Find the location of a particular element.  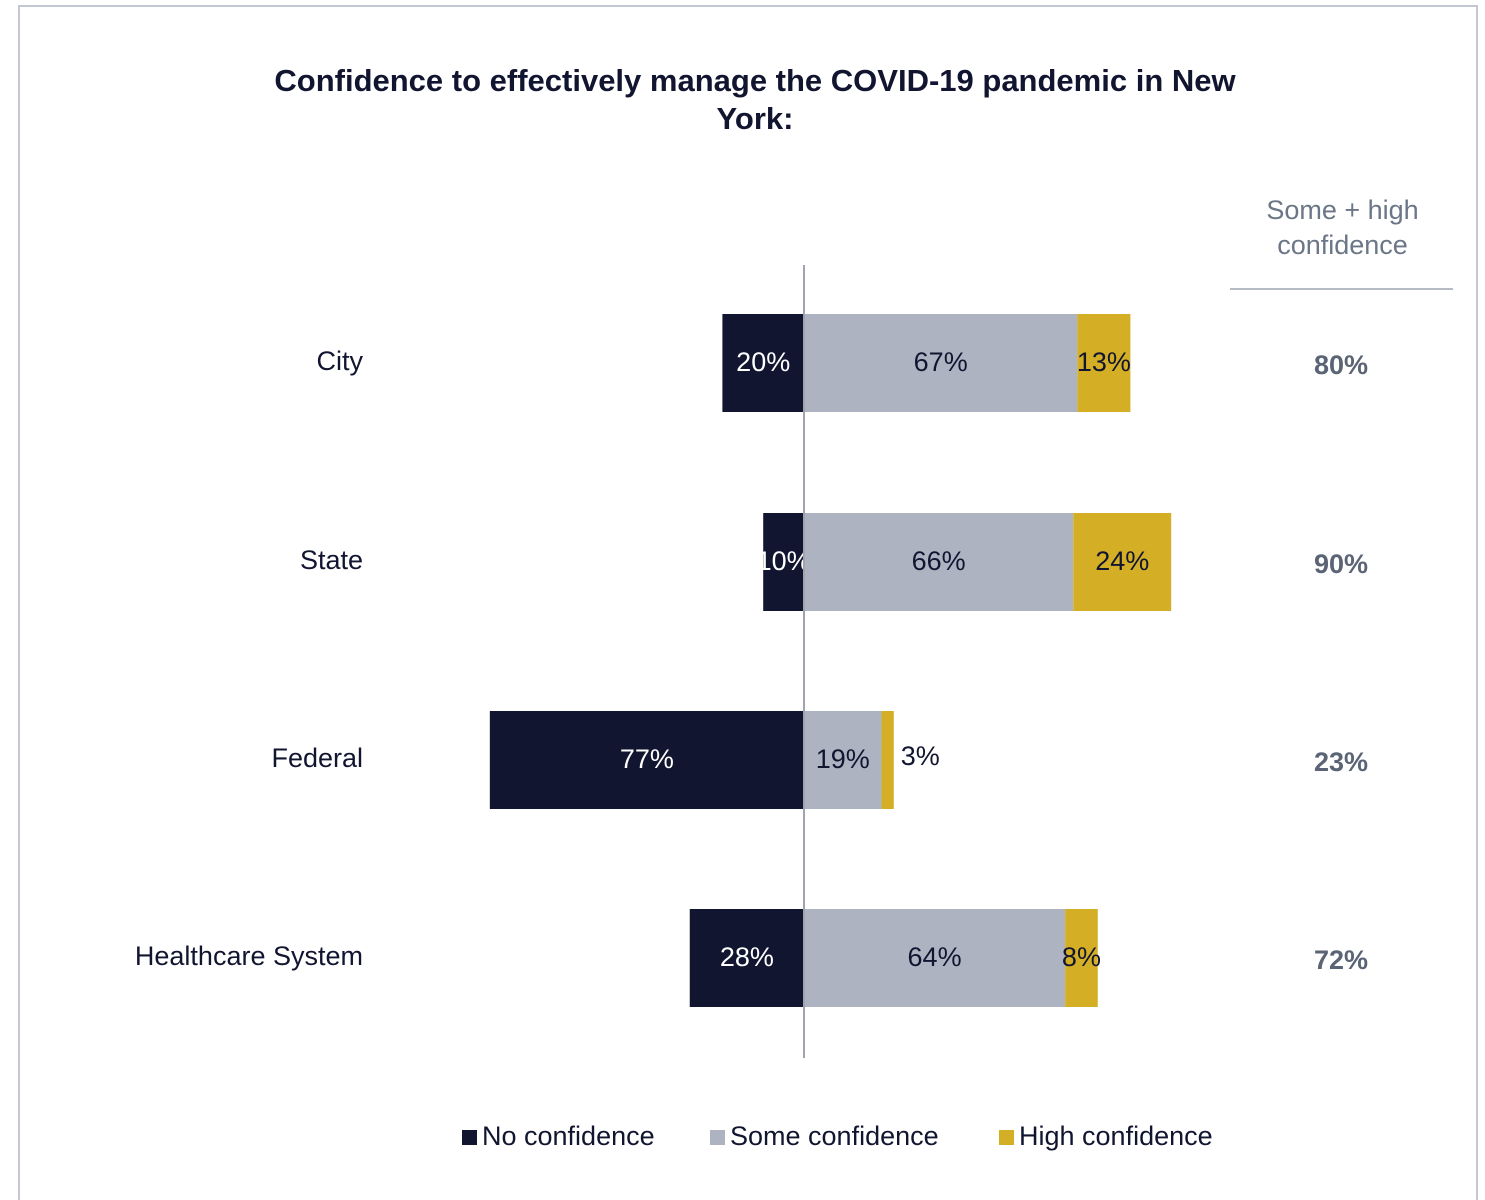

data-label: 64% is located at coordinates (935, 957).